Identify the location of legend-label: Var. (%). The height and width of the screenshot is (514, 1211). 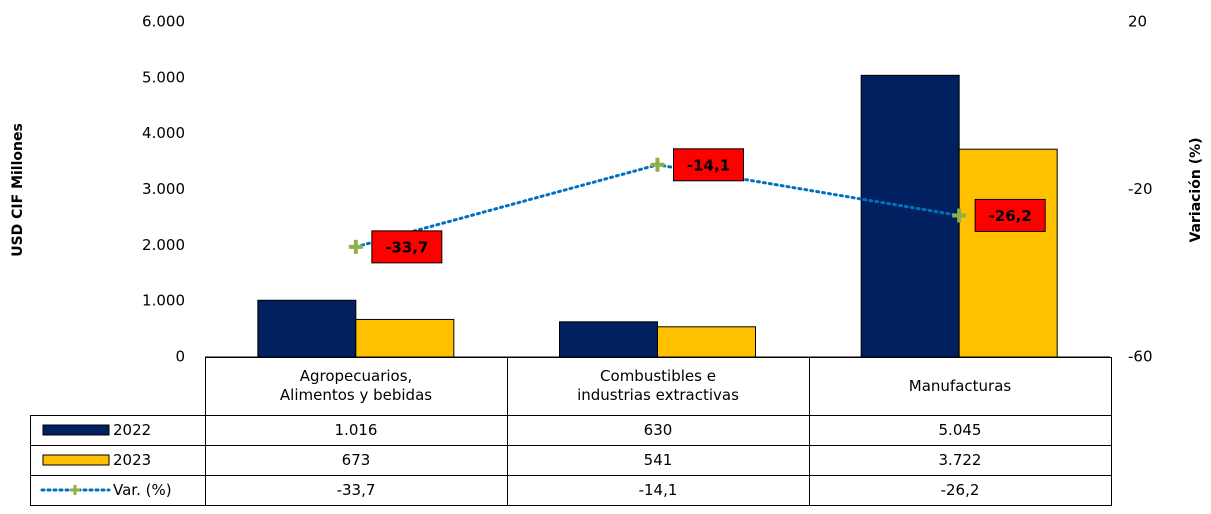
(142, 489).